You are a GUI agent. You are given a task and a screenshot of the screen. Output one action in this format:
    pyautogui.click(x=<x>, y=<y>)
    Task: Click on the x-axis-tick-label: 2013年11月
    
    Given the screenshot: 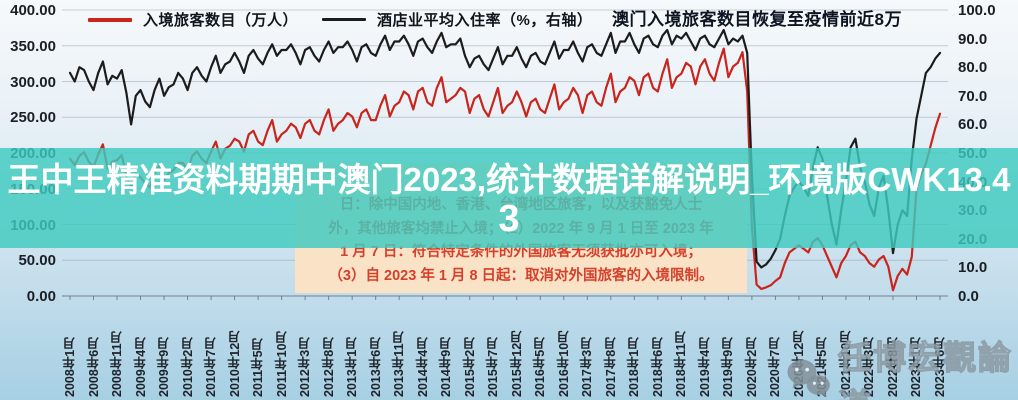 What is the action you would take?
    pyautogui.click(x=399, y=349)
    